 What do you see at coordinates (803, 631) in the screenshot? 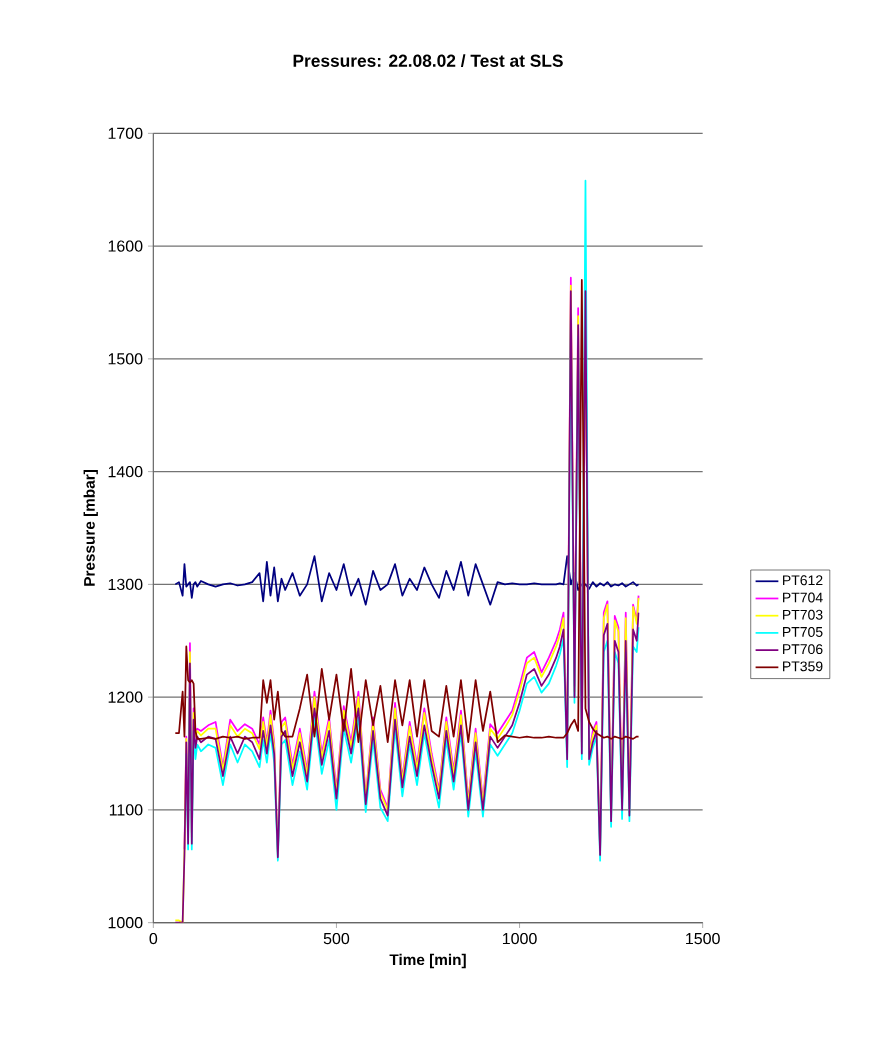
I see `legend-label: PT705` at bounding box center [803, 631].